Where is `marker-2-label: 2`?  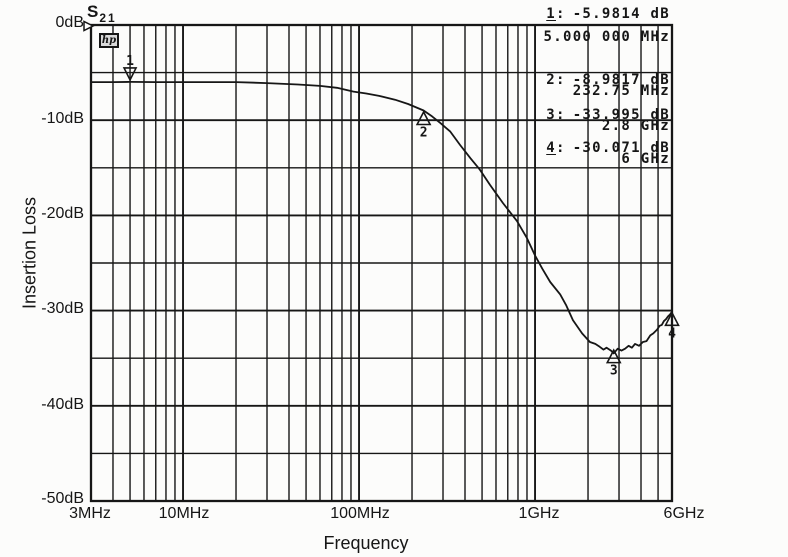
marker-2-label: 2 is located at coordinates (424, 133).